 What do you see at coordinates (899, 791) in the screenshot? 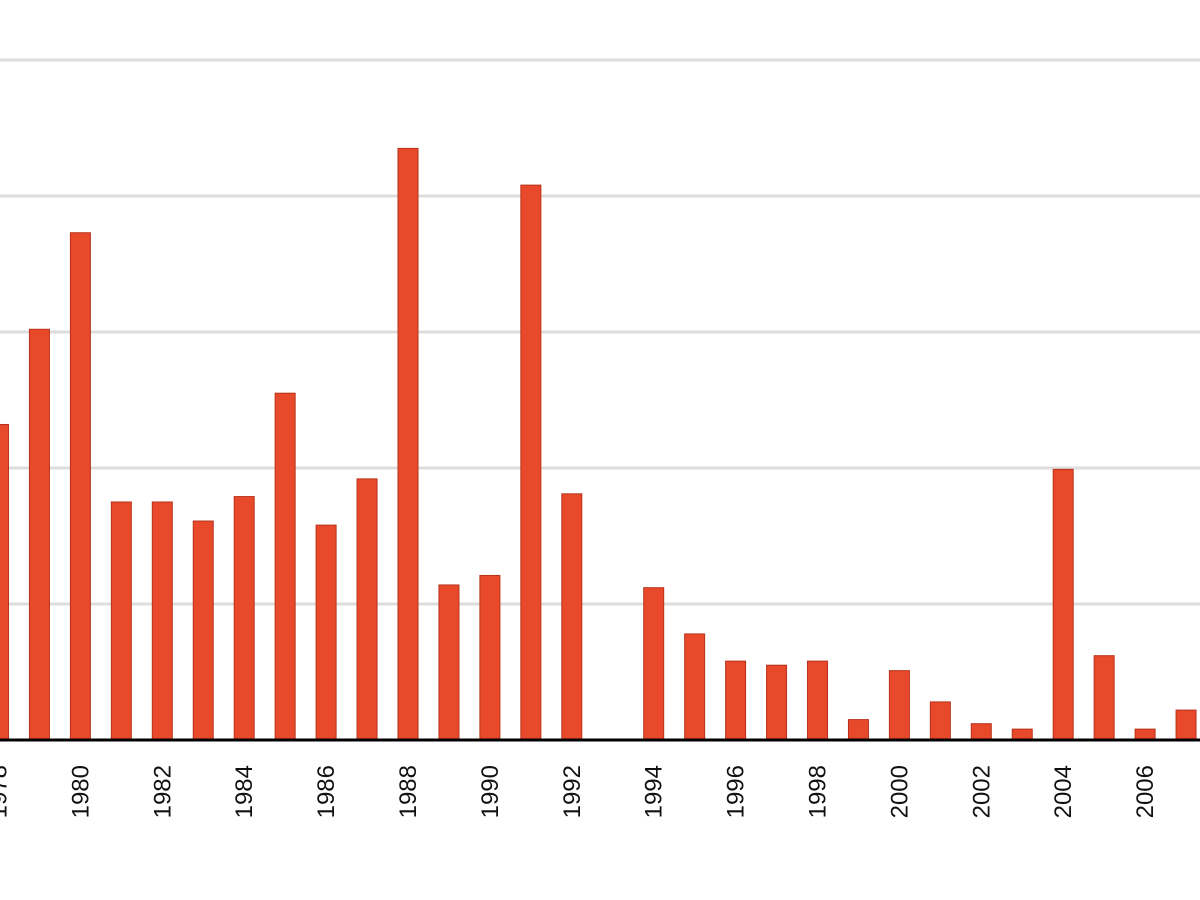
I see `x-tick-label-2000: 2000` at bounding box center [899, 791].